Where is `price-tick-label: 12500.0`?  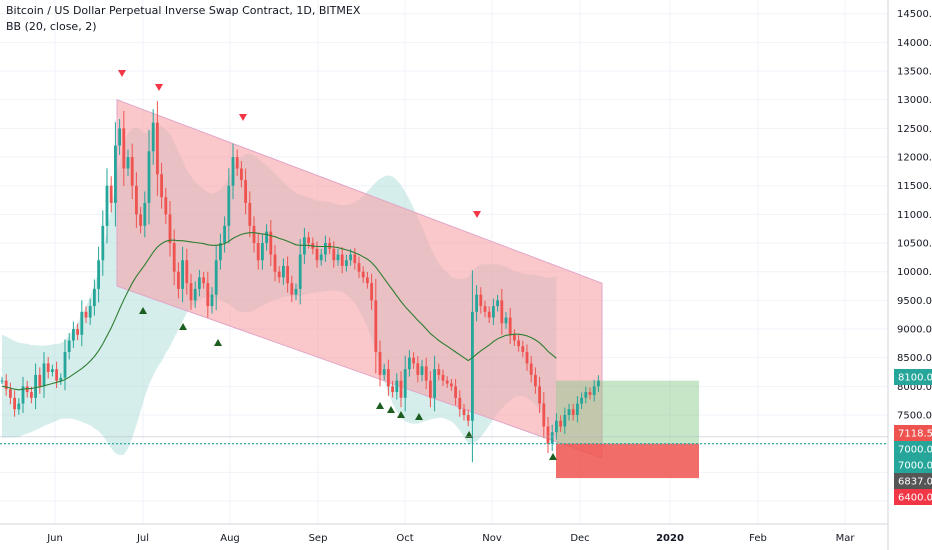
price-tick-label: 12500.0 is located at coordinates (914, 129).